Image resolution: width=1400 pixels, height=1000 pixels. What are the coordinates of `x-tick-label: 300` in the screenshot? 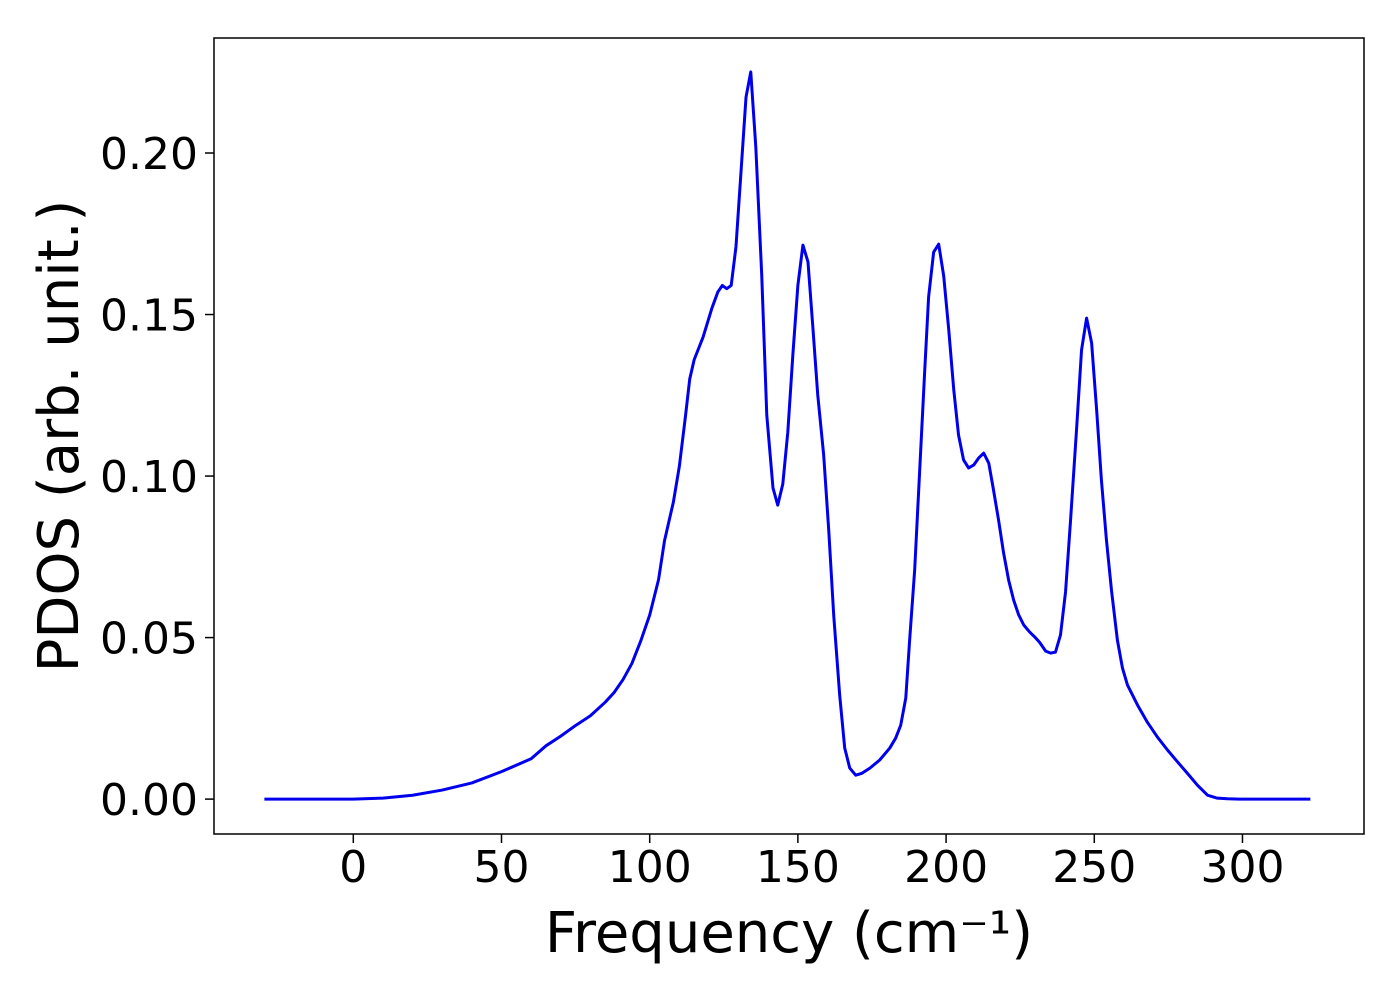 It's located at (1242, 867).